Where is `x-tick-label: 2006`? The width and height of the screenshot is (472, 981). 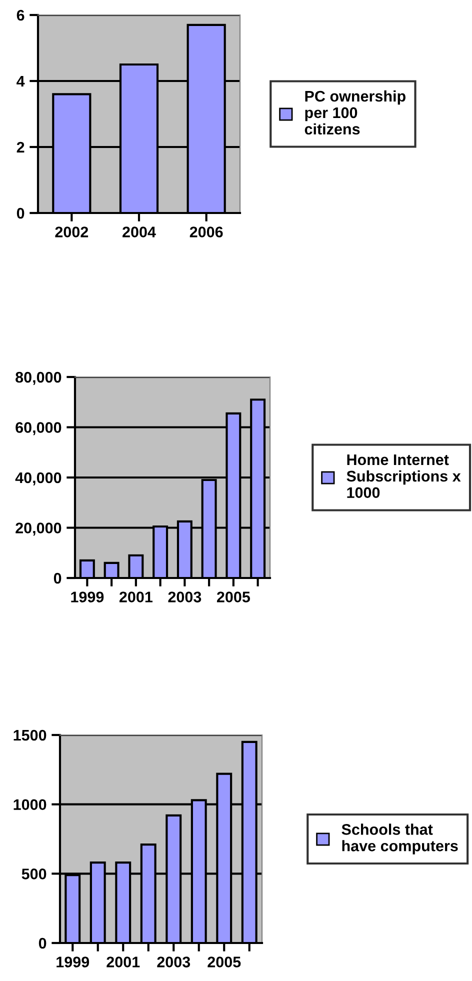
x-tick-label: 2006 is located at coordinates (206, 232).